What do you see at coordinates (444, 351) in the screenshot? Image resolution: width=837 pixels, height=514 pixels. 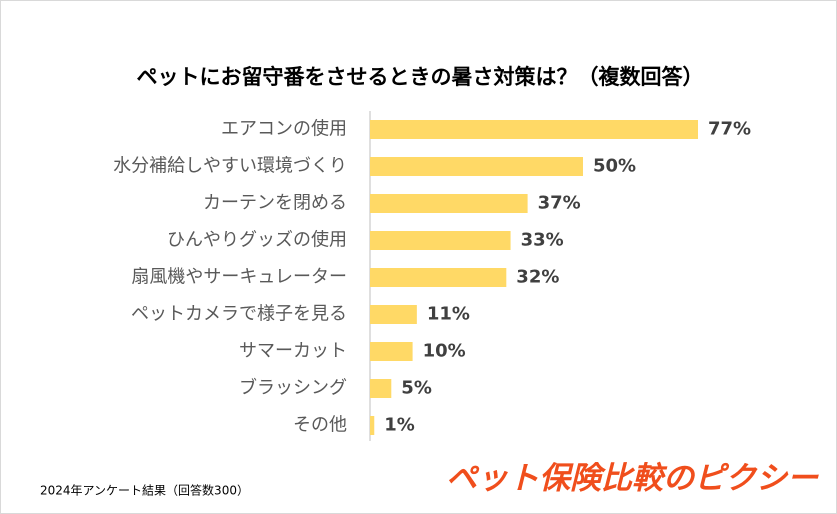 I see `value-label: 10%` at bounding box center [444, 351].